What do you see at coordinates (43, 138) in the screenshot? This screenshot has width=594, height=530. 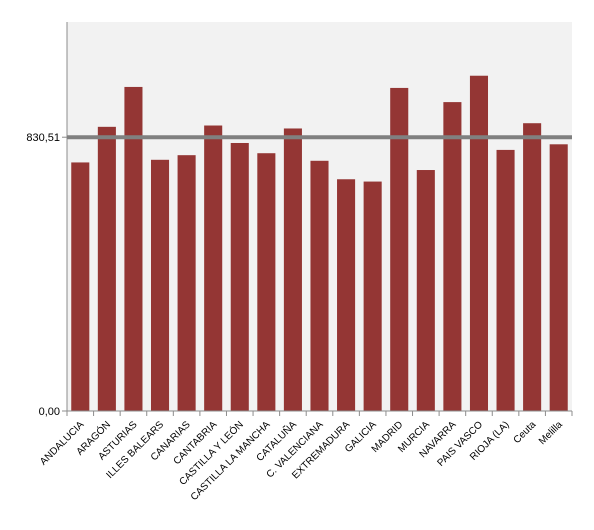 I see `y-tick-label: 830,51` at bounding box center [43, 138].